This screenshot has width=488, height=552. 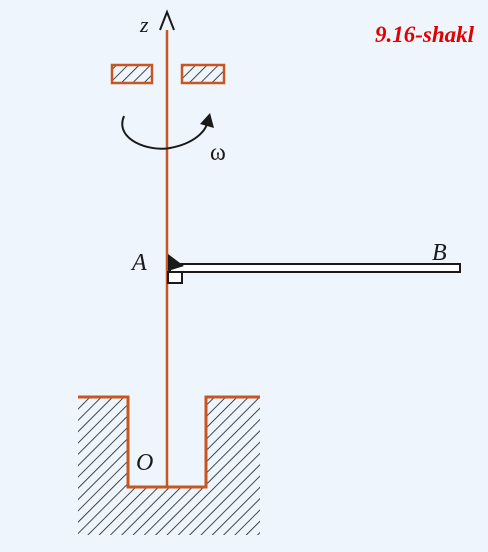 What do you see at coordinates (165, 132) in the screenshot?
I see `rotation-arc` at bounding box center [165, 132].